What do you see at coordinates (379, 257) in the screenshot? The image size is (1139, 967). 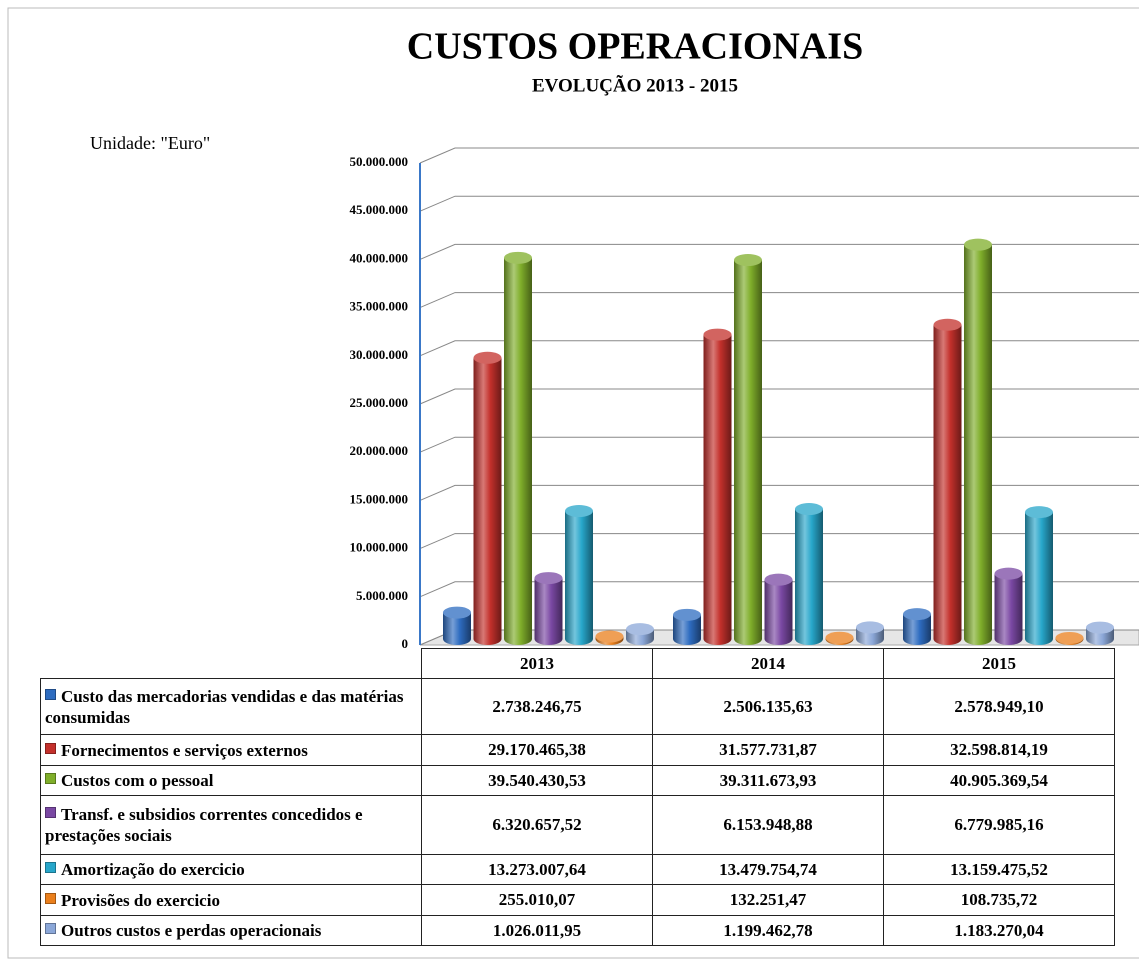 I see `y-tick-label: 40.000.000` at bounding box center [379, 257].